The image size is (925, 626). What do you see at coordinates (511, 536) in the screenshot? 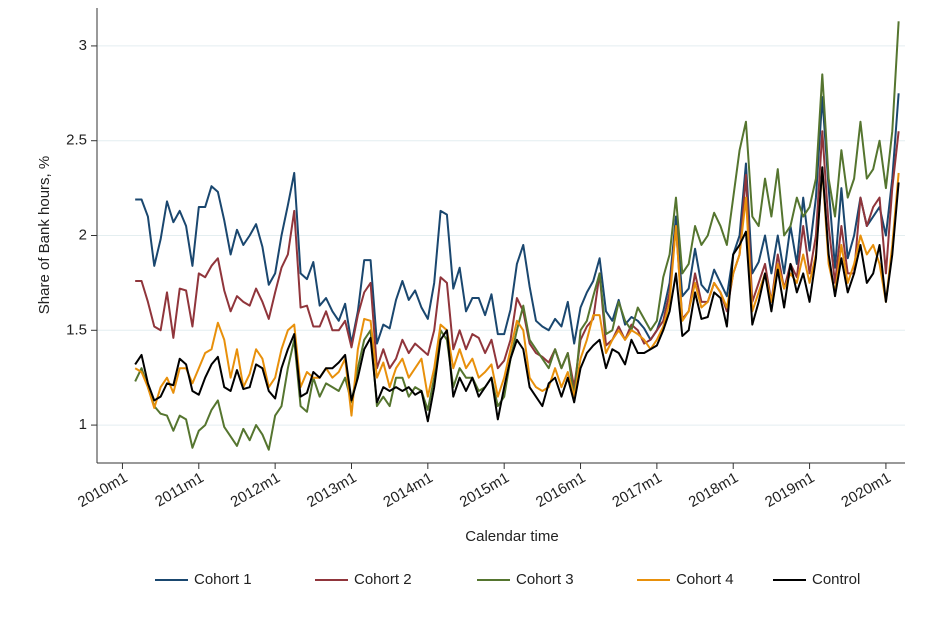
I see `x-axis-title: Calendar time` at bounding box center [511, 536].